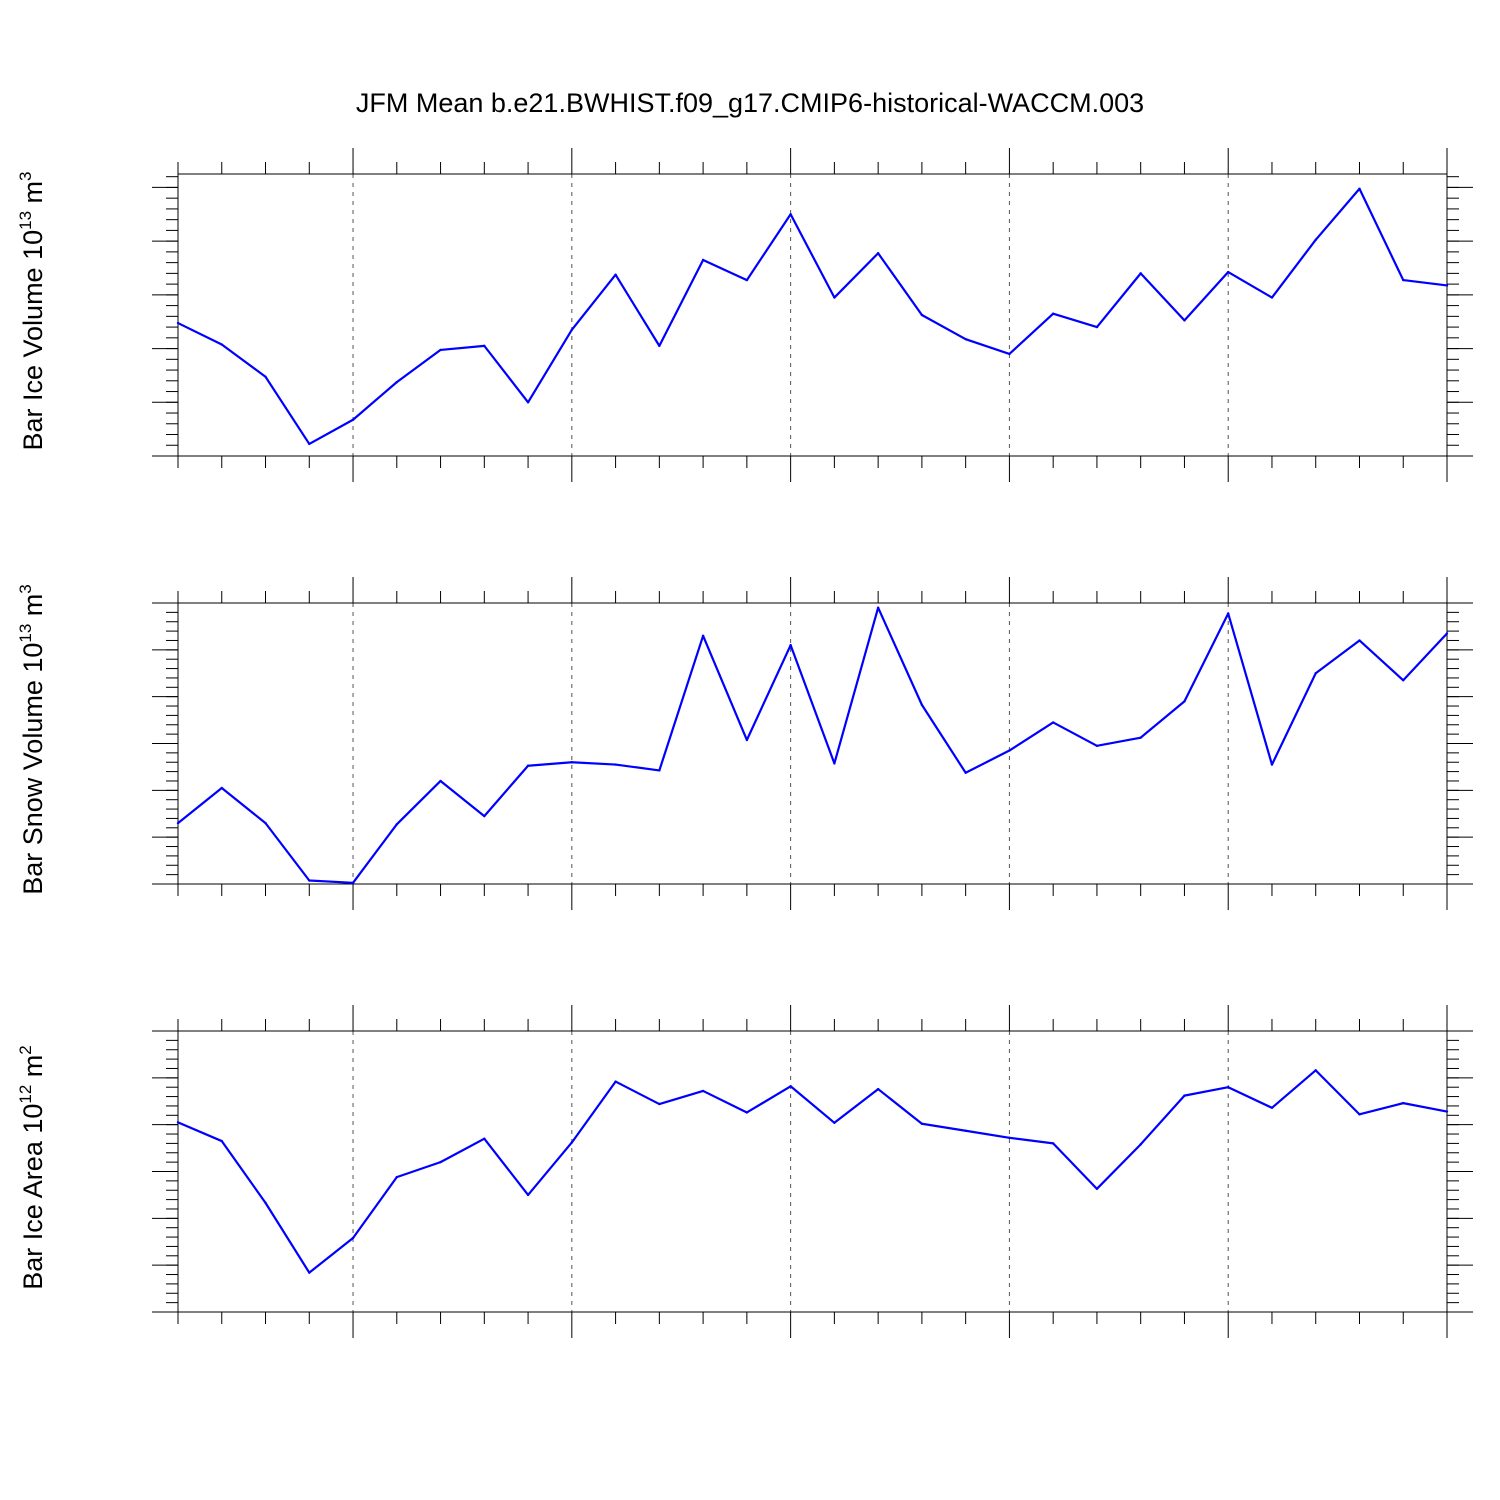  What do you see at coordinates (33, 1197) in the screenshot?
I see `y-axis-title-base: Bar Ice Area 10` at bounding box center [33, 1197].